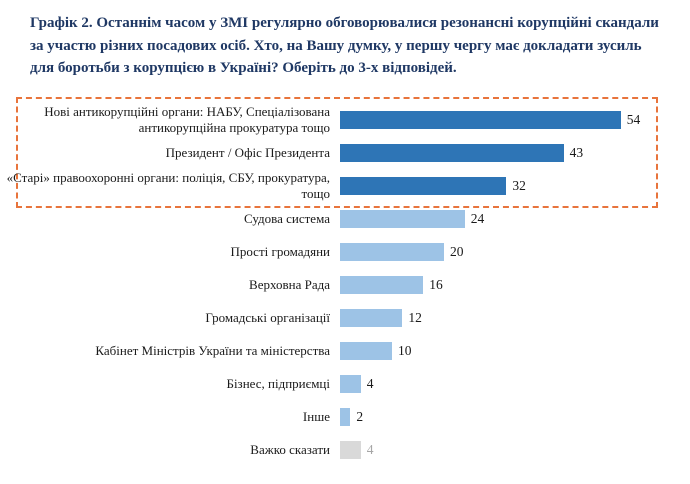 This screenshot has height=484, width=690. I want to click on bar-track: 32, so click(515, 186).